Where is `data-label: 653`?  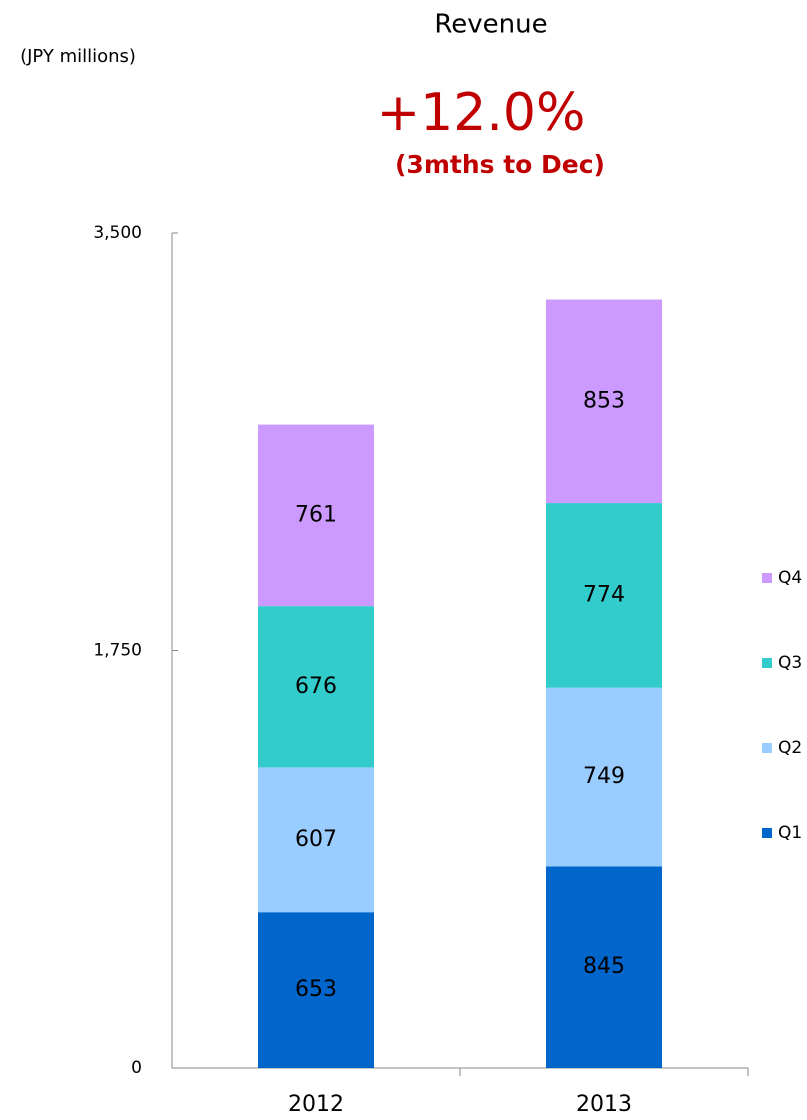
data-label: 653 is located at coordinates (316, 989).